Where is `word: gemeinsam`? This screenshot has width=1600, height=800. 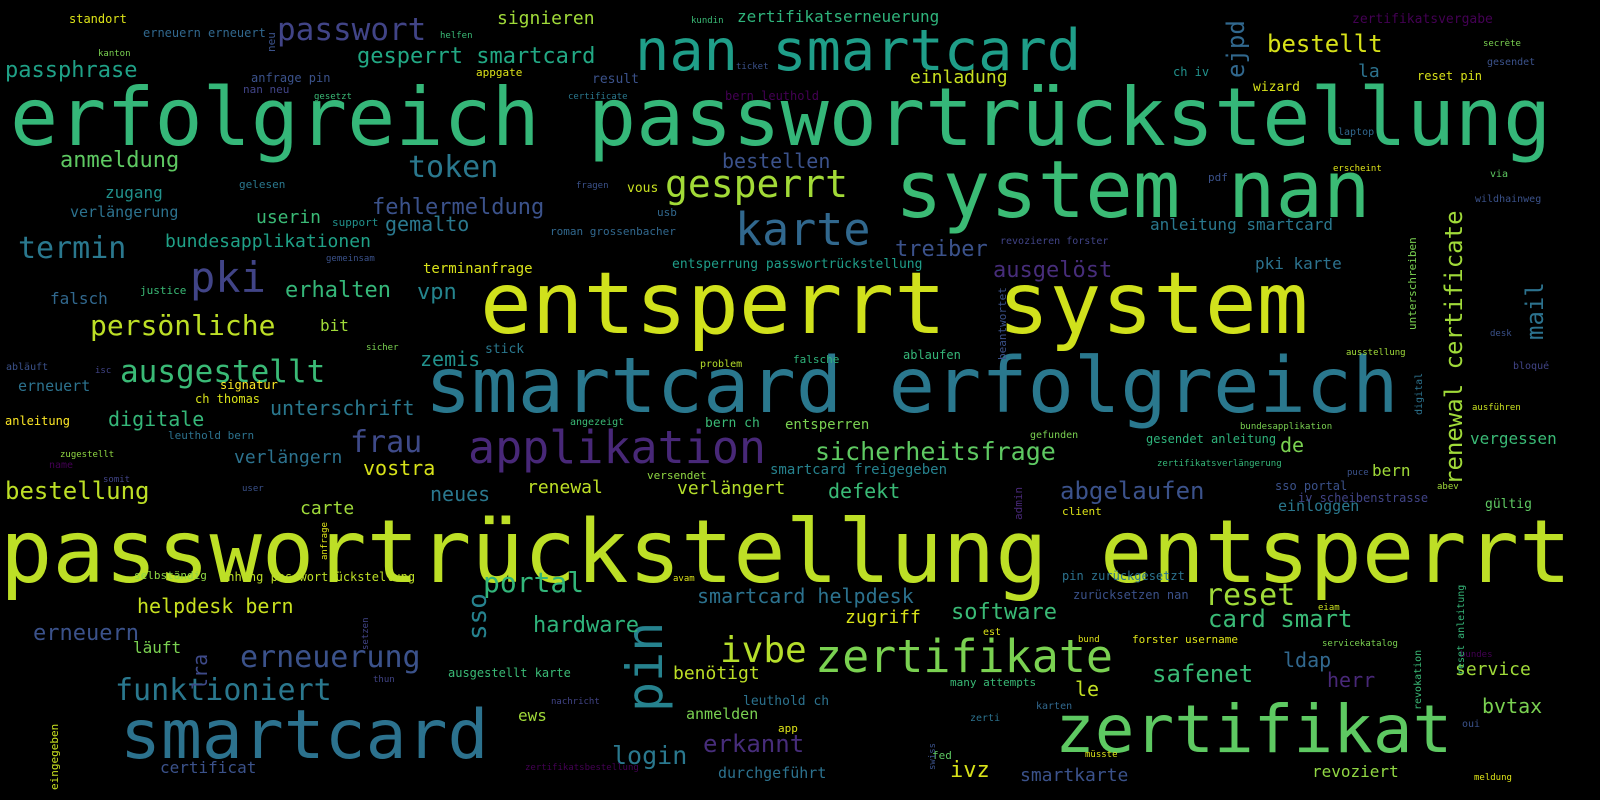
word: gemeinsam is located at coordinates (350, 259).